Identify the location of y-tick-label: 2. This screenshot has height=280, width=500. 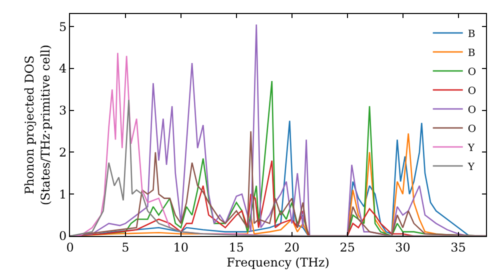
(62, 152).